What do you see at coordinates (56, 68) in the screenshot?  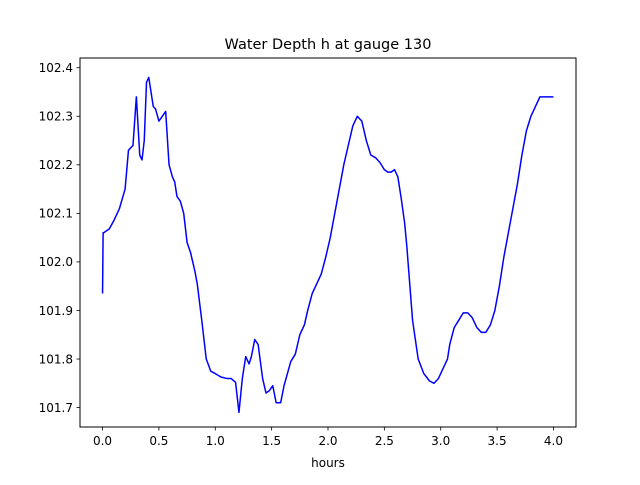 I see `y-tick-label: 102.4` at bounding box center [56, 68].